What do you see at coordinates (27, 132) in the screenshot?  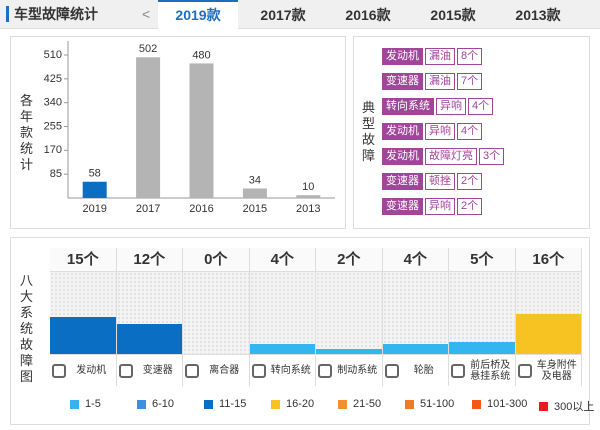 I see `y-axis-label: 各年款统计` at bounding box center [27, 132].